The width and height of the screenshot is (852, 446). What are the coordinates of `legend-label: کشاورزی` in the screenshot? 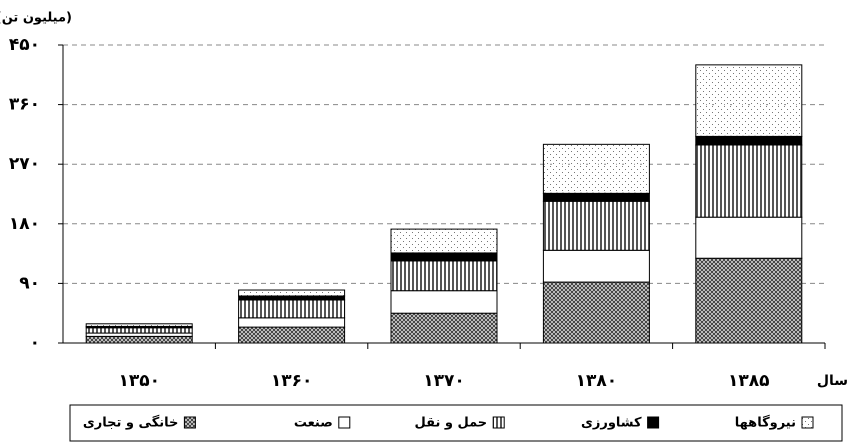 It's located at (611, 423).